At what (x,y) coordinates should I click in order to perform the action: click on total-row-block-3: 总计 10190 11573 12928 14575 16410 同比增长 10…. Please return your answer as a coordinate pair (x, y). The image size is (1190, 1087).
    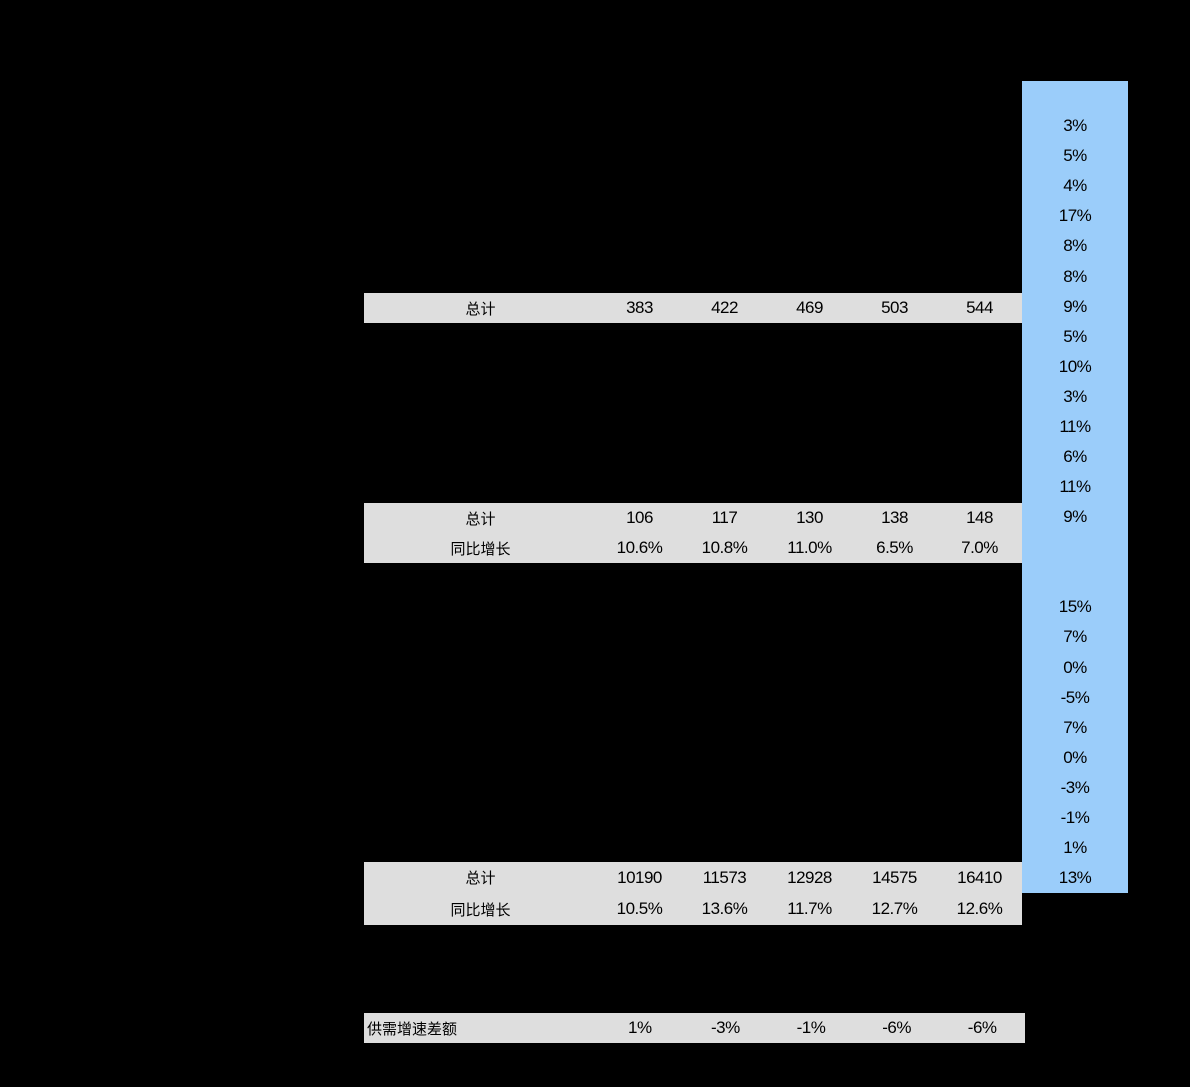
    Looking at the image, I should click on (693, 893).